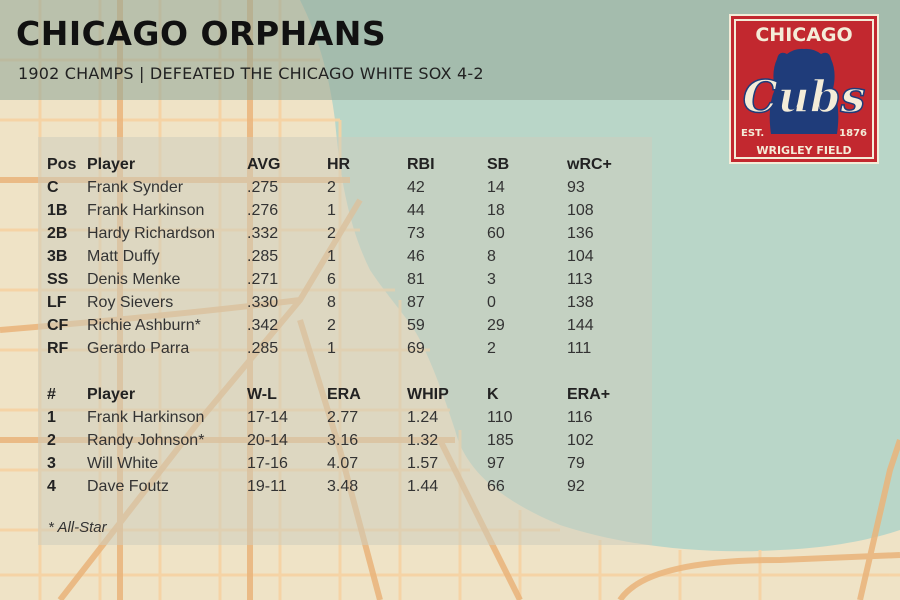 The image size is (900, 600). I want to click on pitching-cell: 2, so click(51, 440).